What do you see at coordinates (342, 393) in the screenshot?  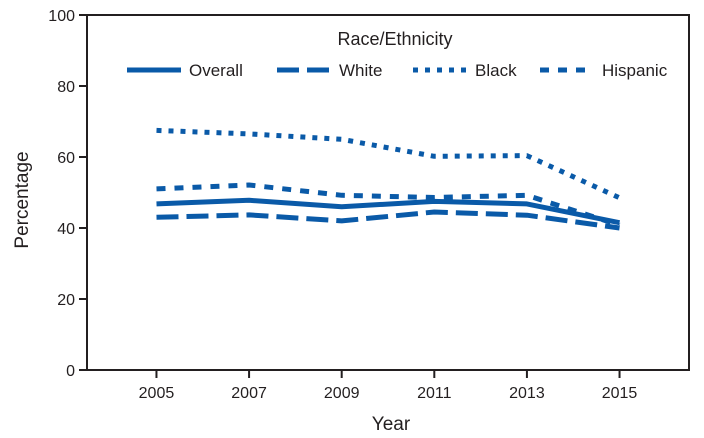 I see `x-tick-label: 2009` at bounding box center [342, 393].